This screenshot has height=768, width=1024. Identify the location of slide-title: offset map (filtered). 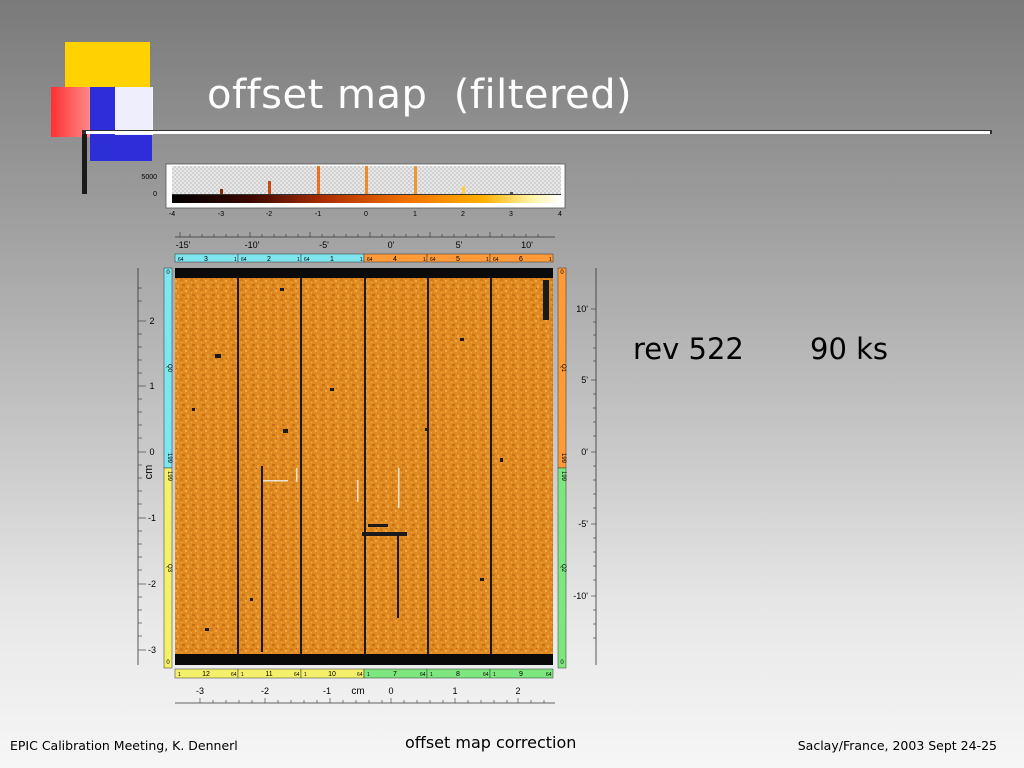
(420, 95).